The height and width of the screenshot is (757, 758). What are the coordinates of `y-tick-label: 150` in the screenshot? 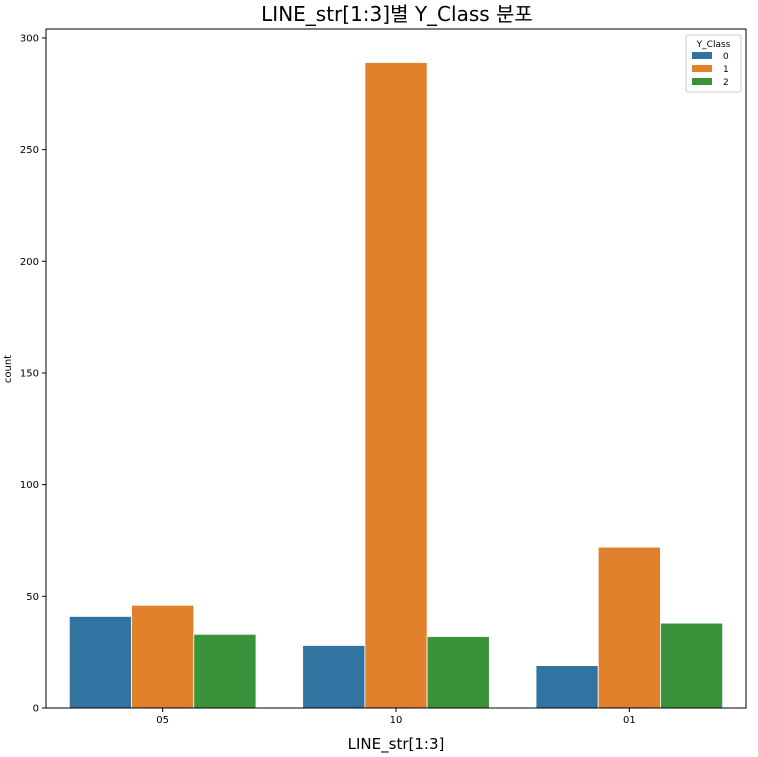 It's located at (29, 373).